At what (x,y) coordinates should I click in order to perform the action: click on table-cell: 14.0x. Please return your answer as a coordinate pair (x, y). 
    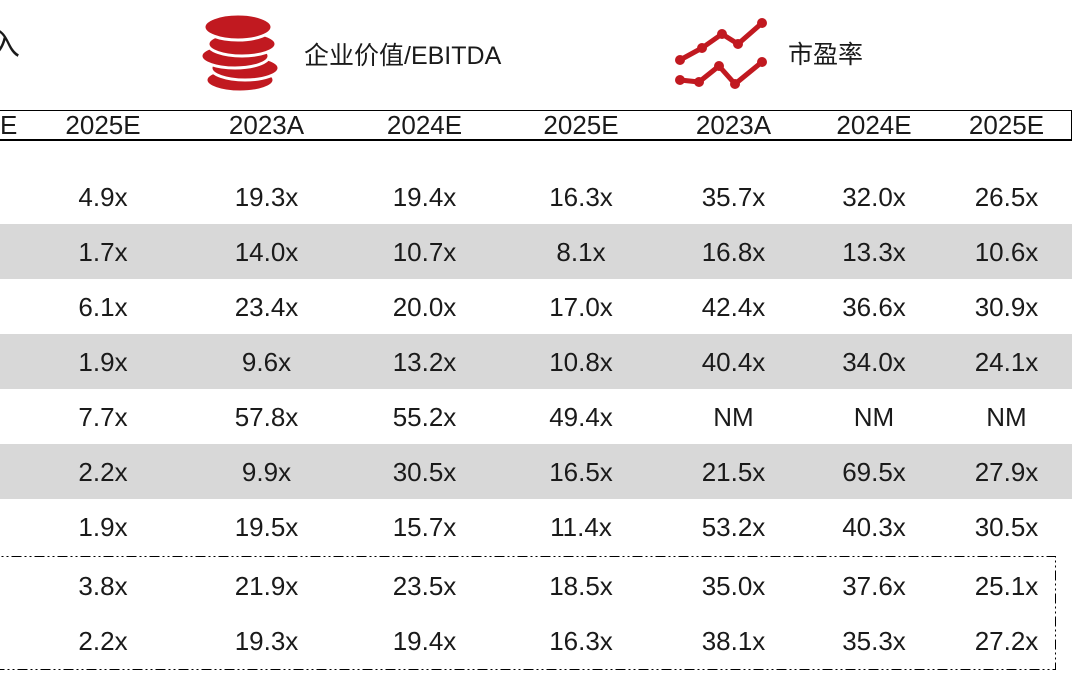
    Looking at the image, I should click on (266, 251).